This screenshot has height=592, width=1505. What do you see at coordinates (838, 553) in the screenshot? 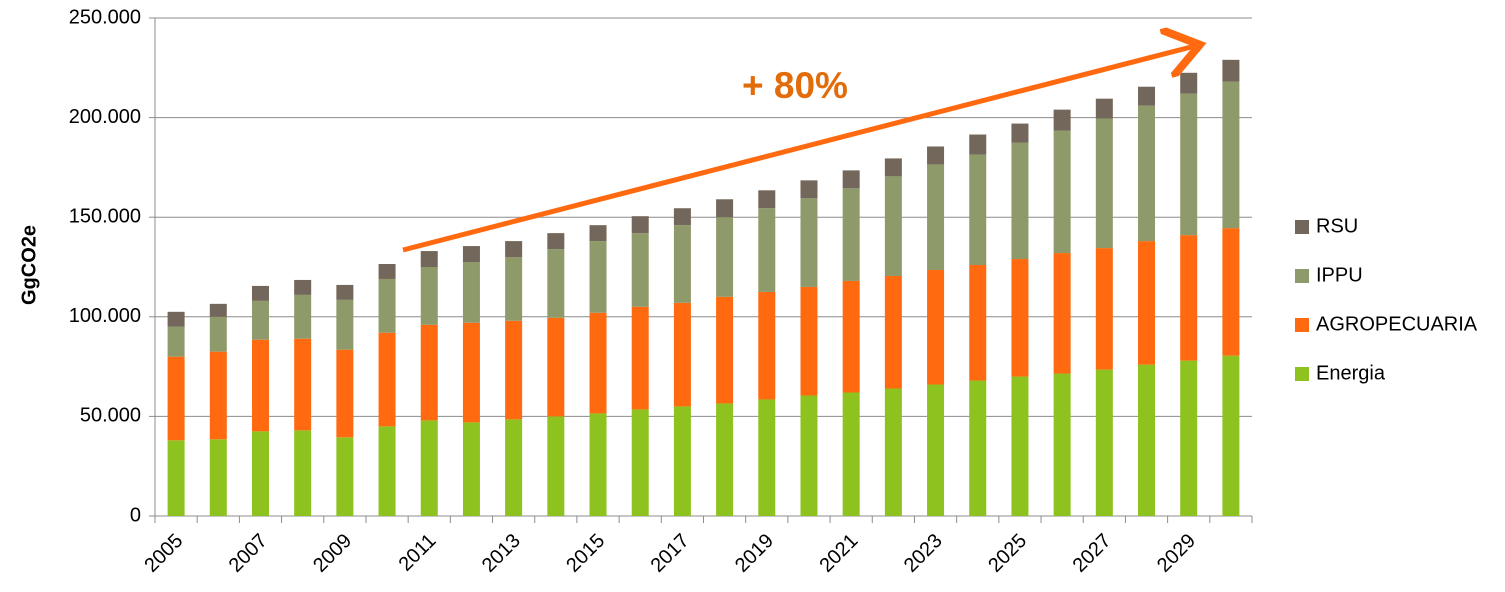
I see `x-tick-label: 2021` at bounding box center [838, 553].